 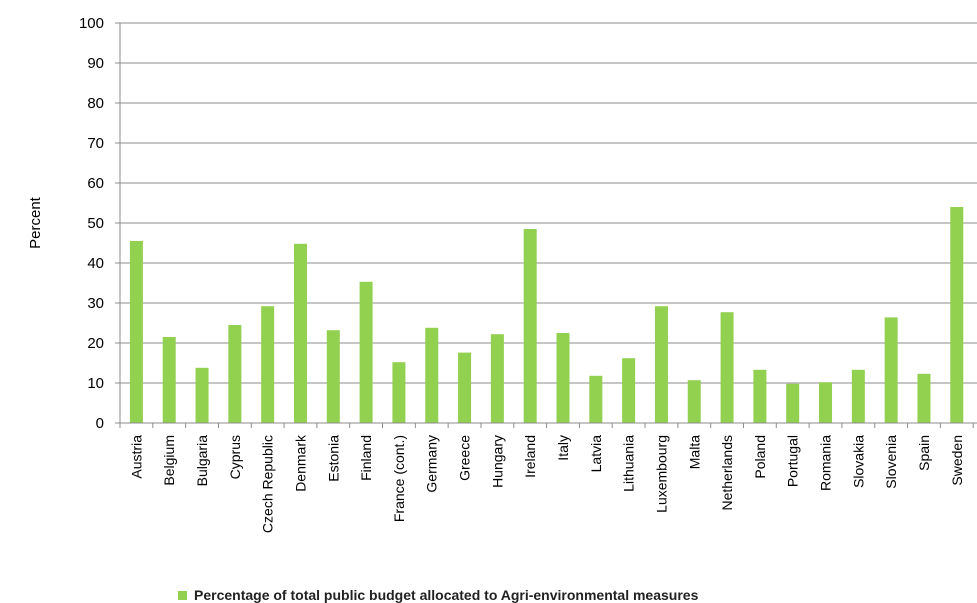 I want to click on y-tick-label: 40, so click(x=95, y=263).